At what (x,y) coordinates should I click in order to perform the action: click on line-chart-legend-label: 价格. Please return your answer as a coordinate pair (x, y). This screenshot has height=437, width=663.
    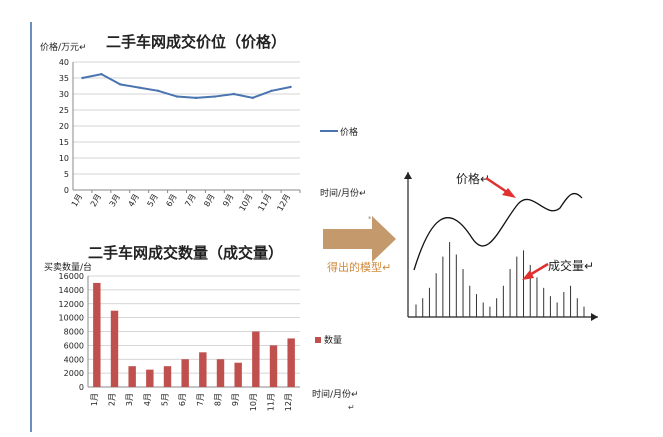
    Looking at the image, I should click on (349, 132).